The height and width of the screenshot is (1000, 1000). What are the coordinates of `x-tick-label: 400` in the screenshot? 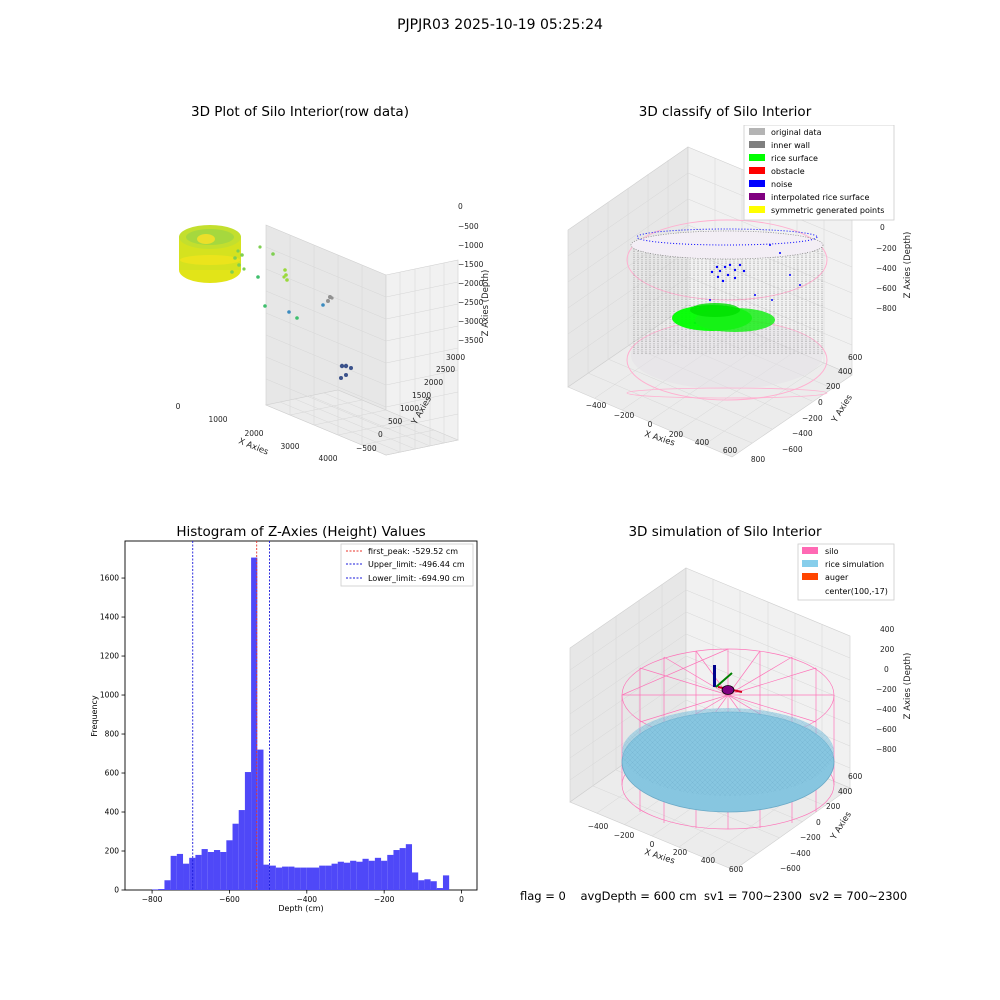 It's located at (708, 860).